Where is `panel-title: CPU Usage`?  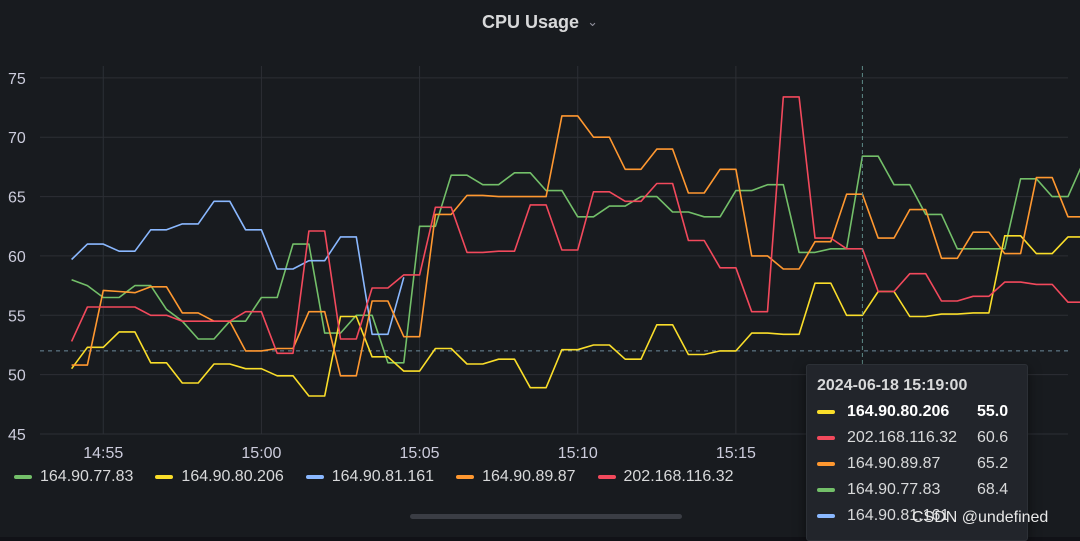
panel-title: CPU Usage is located at coordinates (531, 21).